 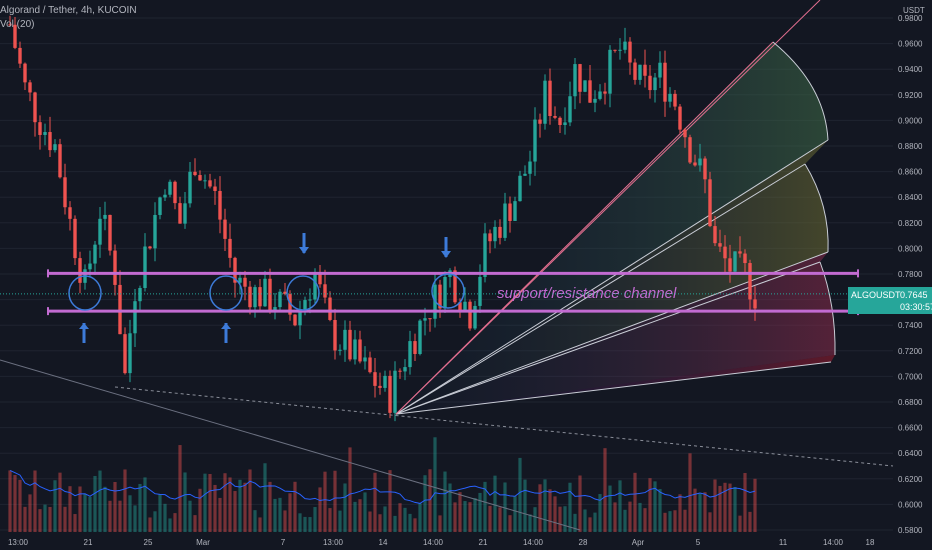 What do you see at coordinates (890, 300) in the screenshot?
I see `last-price-tag: ALGOUSDT 0.7645 03:30:57` at bounding box center [890, 300].